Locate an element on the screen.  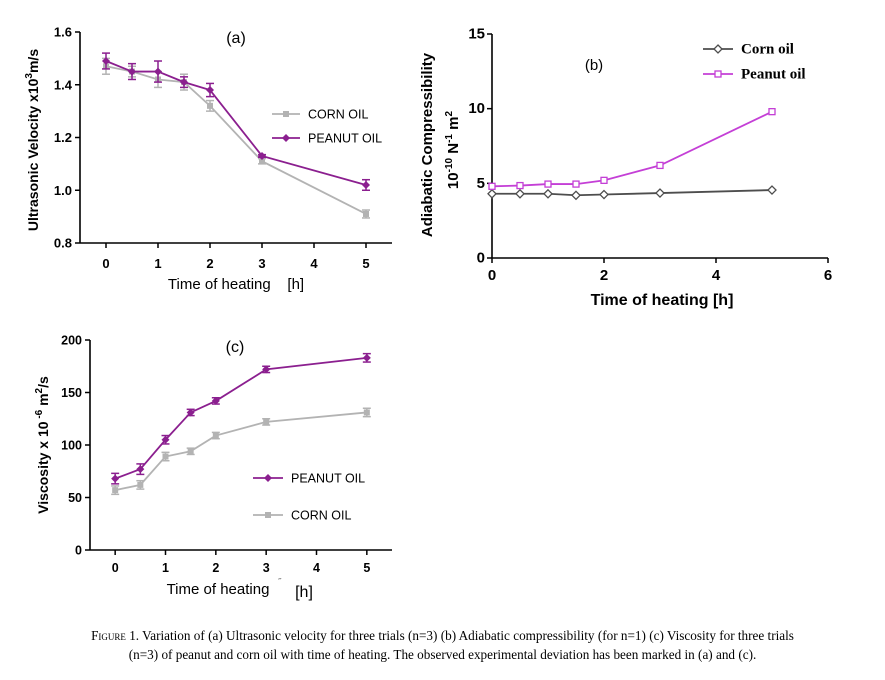
panel-c-label: (c) is located at coordinates (235, 347).